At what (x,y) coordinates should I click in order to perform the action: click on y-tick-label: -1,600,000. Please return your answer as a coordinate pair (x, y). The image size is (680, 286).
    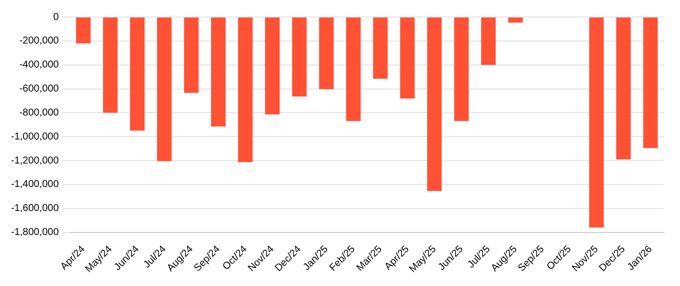
    Looking at the image, I should click on (35, 208).